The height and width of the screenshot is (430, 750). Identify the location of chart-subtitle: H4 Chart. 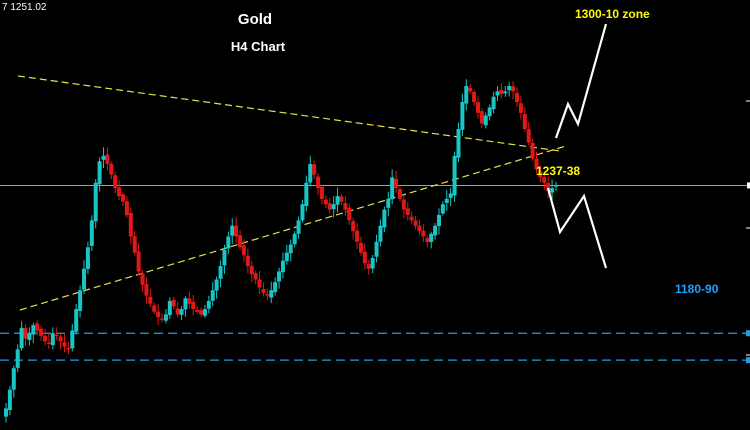
(258, 46).